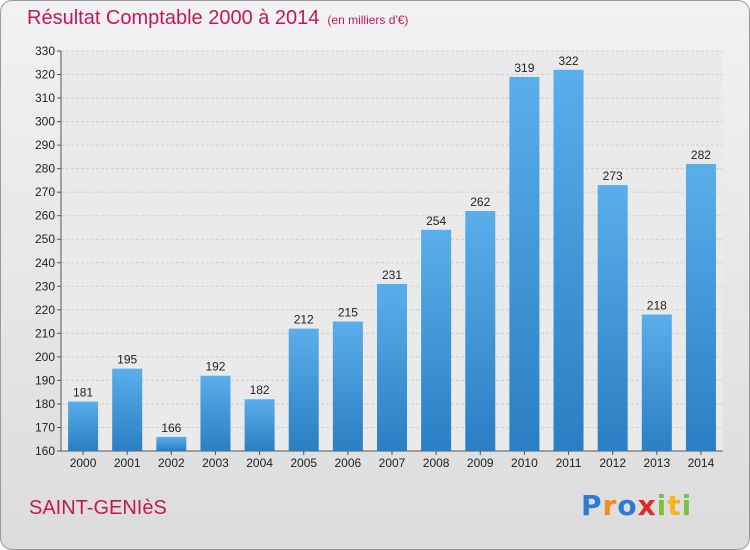  Describe the element at coordinates (613, 176) in the screenshot. I see `data-label: 273` at that location.